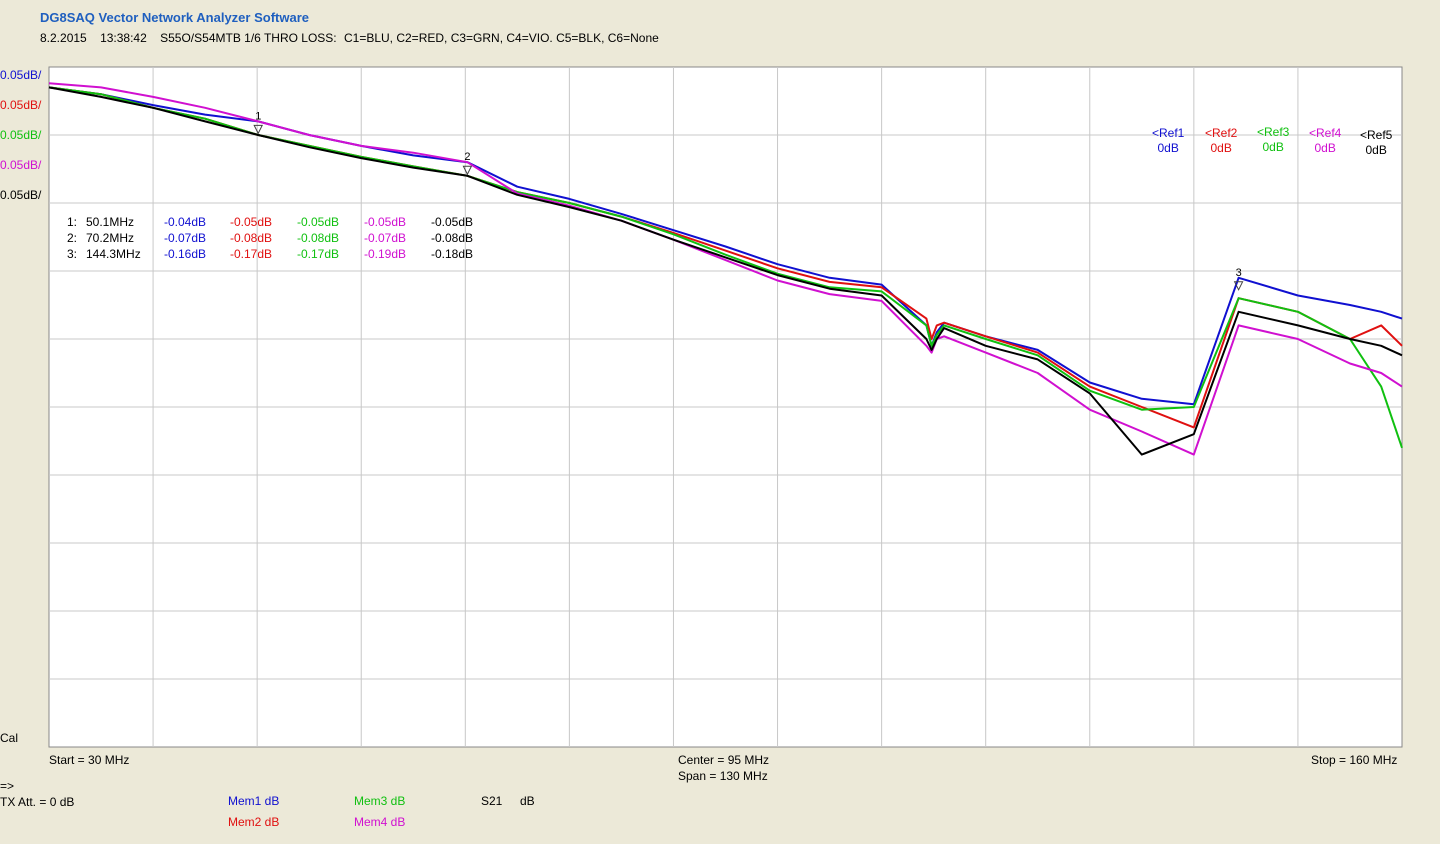  Describe the element at coordinates (110, 222) in the screenshot. I see `marker1-freq: 50.1MHz` at that location.